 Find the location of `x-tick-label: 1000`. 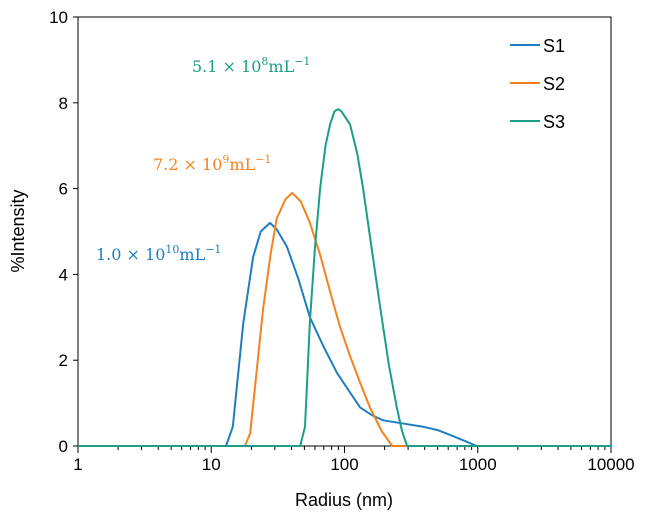

x-tick-label: 1000 is located at coordinates (478, 464).